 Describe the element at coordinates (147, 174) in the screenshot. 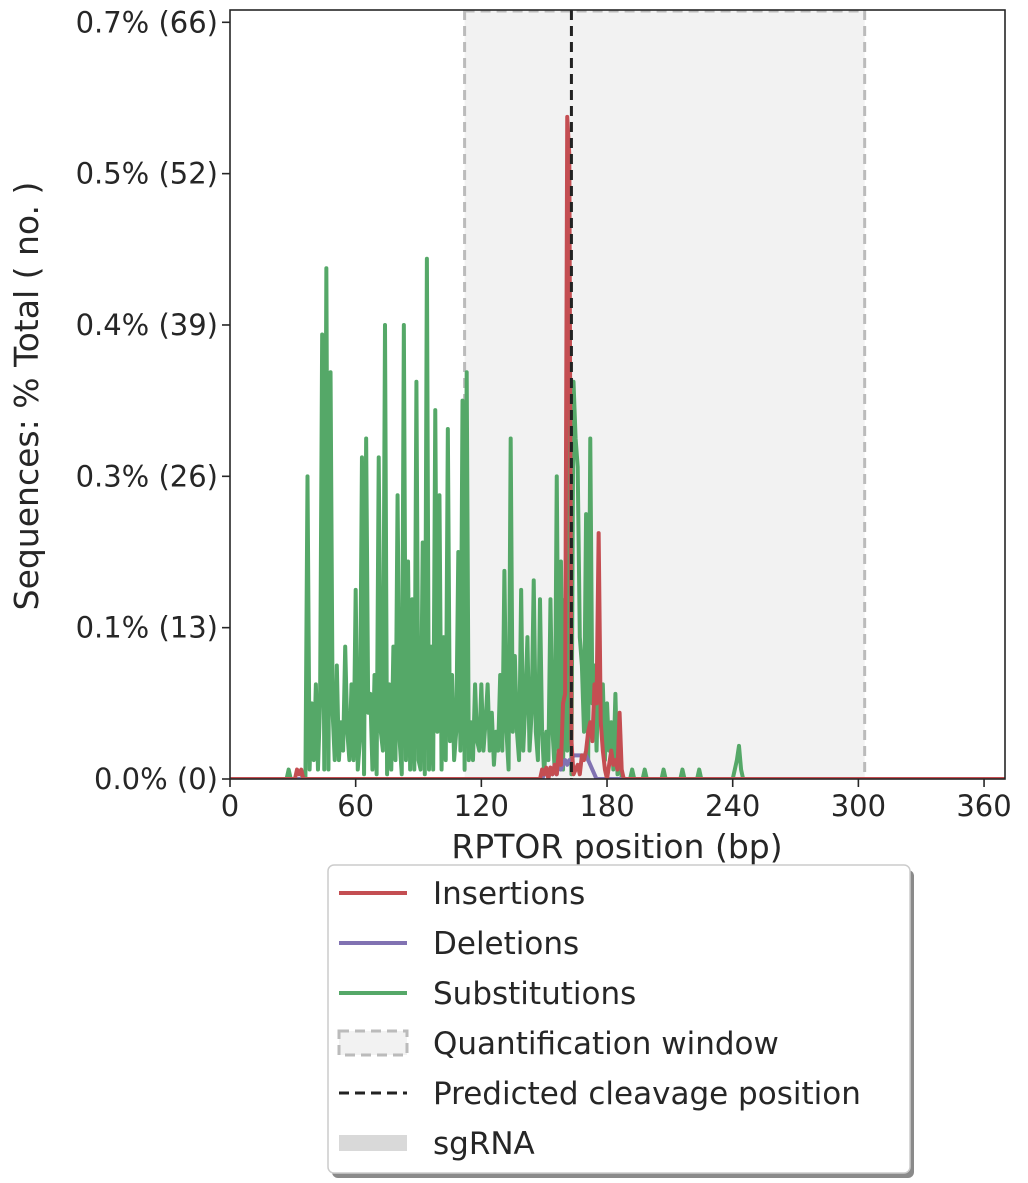

I see `y-tick-label: 0.5% (52)` at that location.